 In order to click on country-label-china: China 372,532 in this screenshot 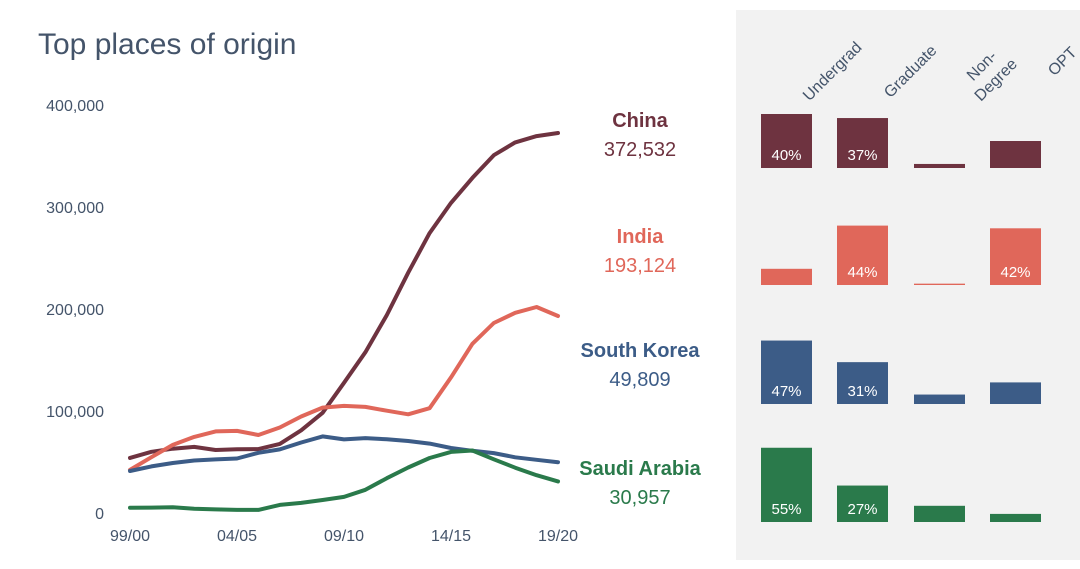, I will do `click(640, 136)`.